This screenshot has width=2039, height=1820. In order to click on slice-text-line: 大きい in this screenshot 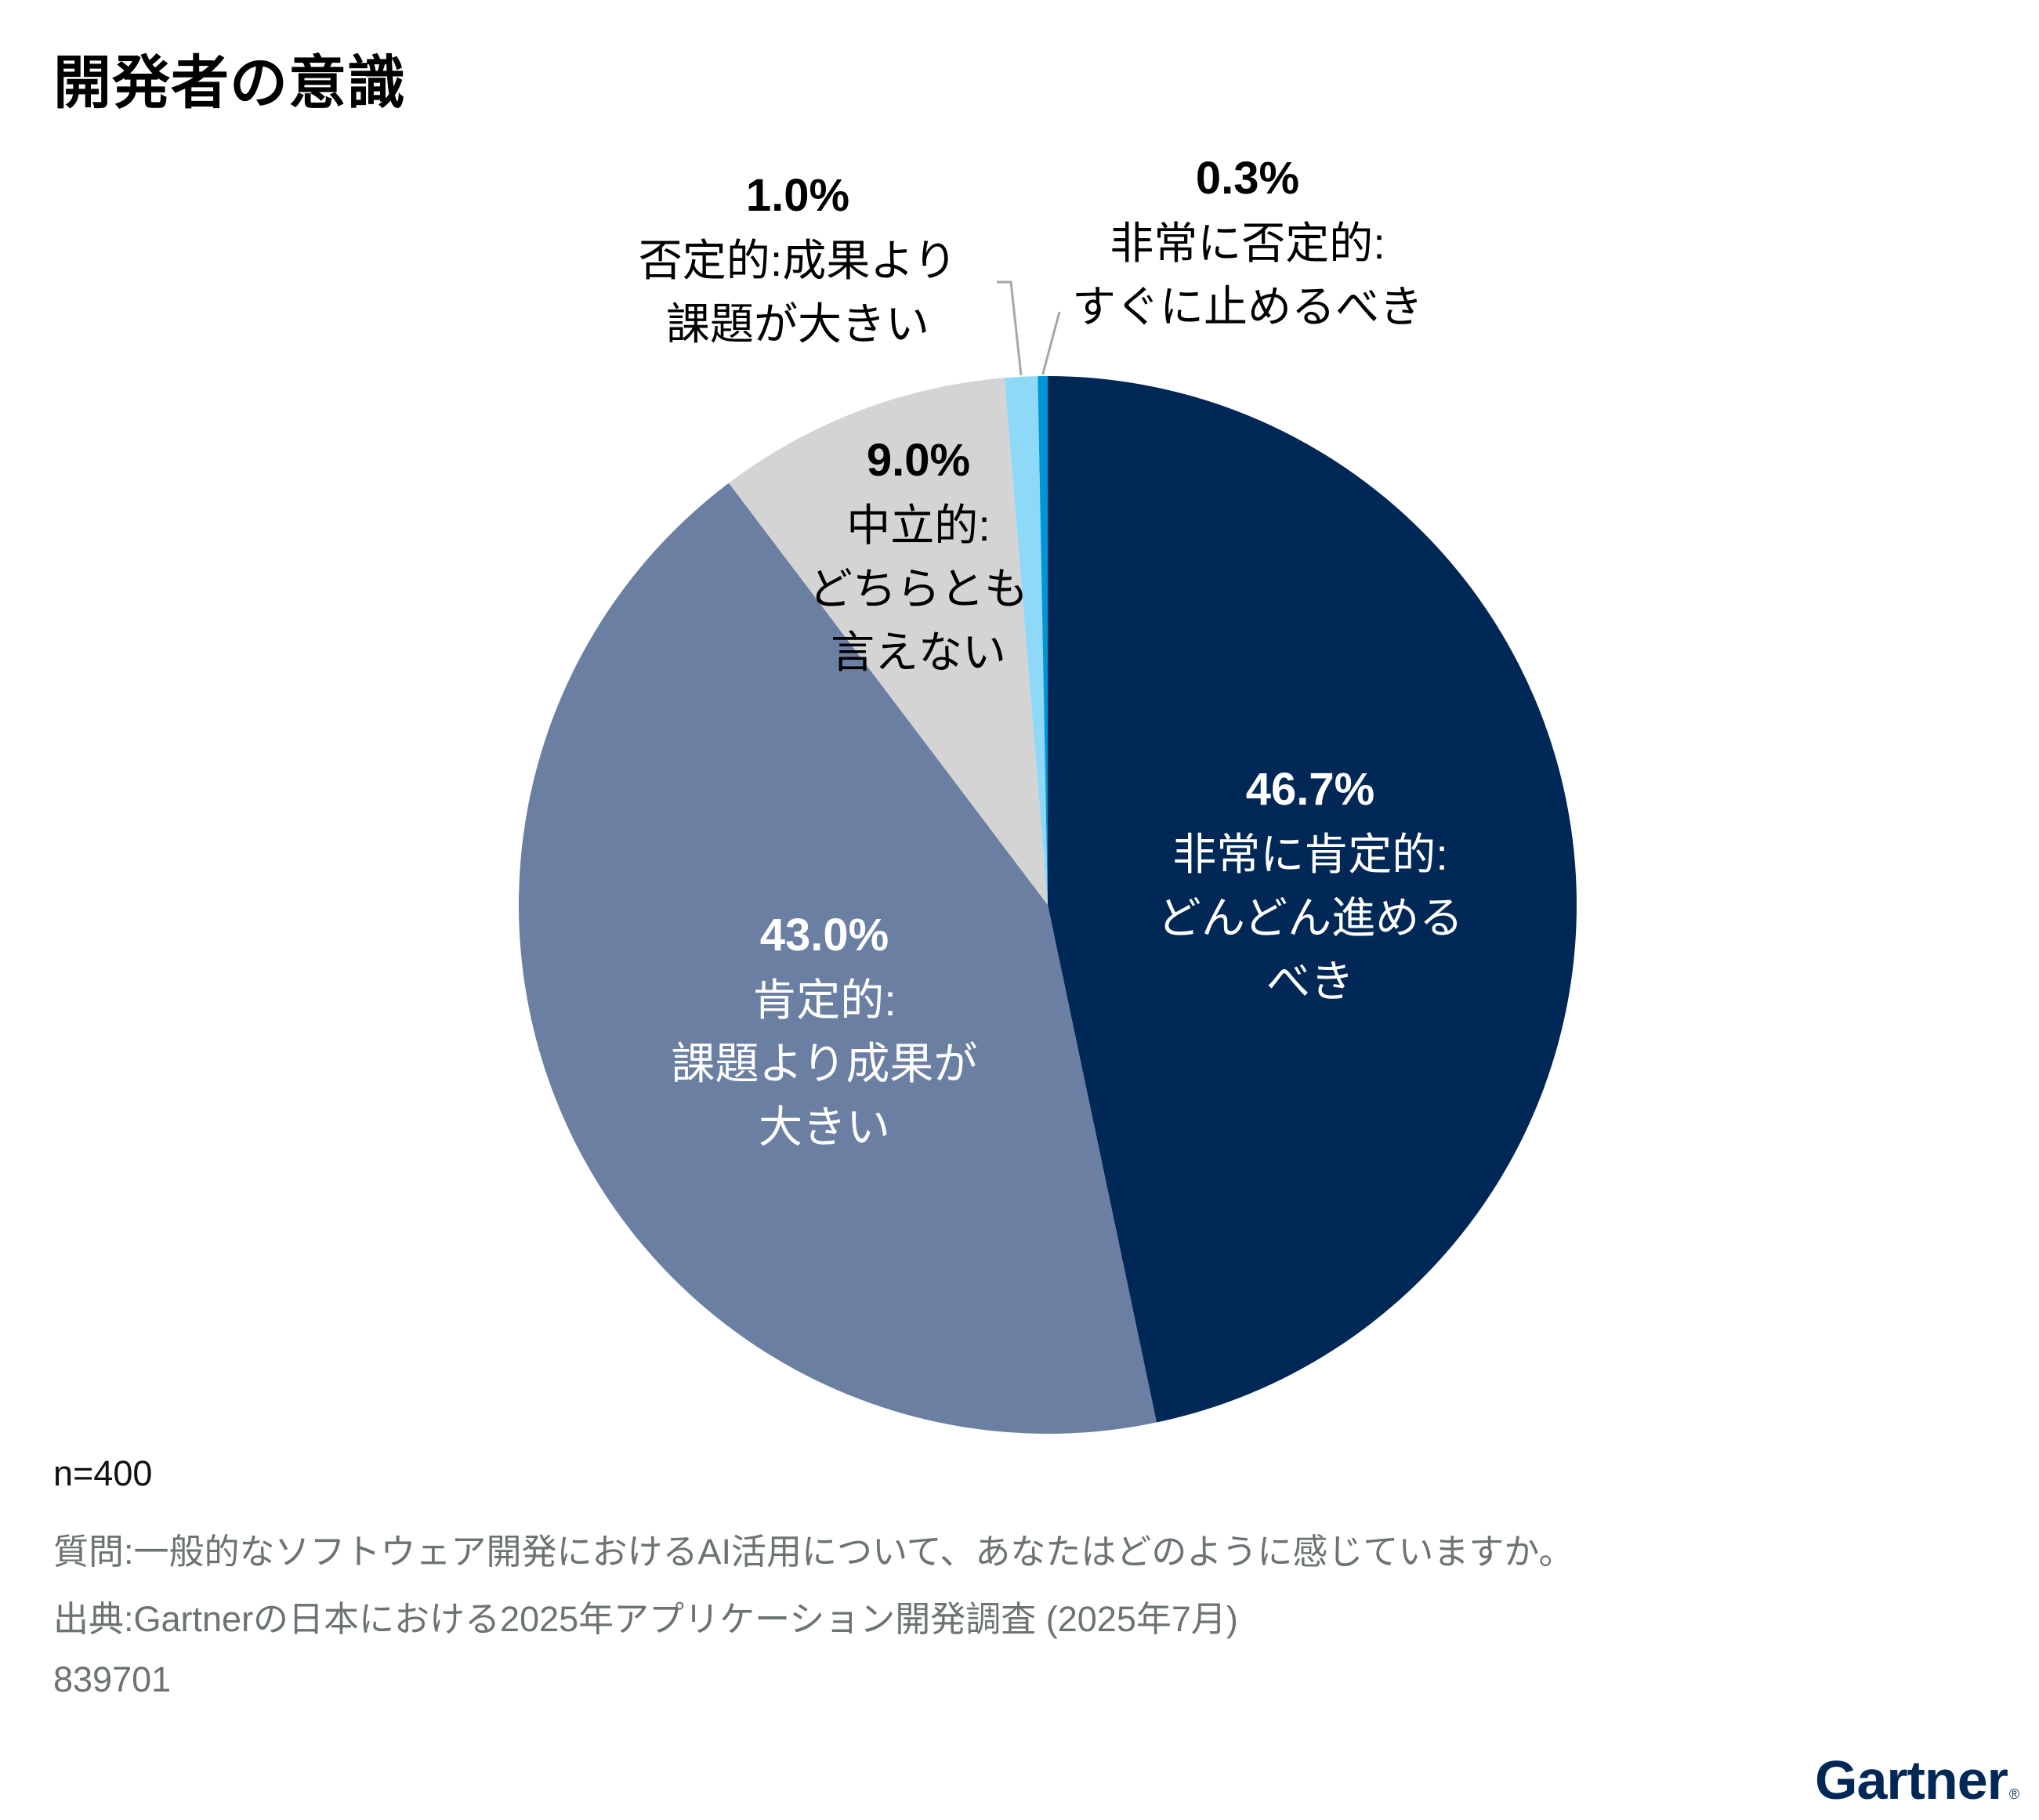, I will do `click(824, 1127)`.